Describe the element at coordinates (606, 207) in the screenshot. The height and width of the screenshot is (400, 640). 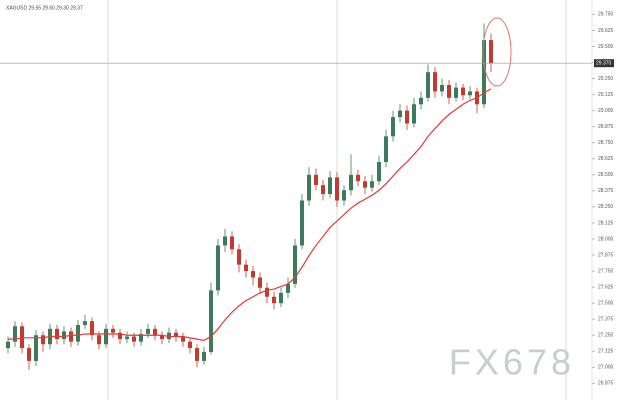
I see `y-tick-label: 28.250` at that location.